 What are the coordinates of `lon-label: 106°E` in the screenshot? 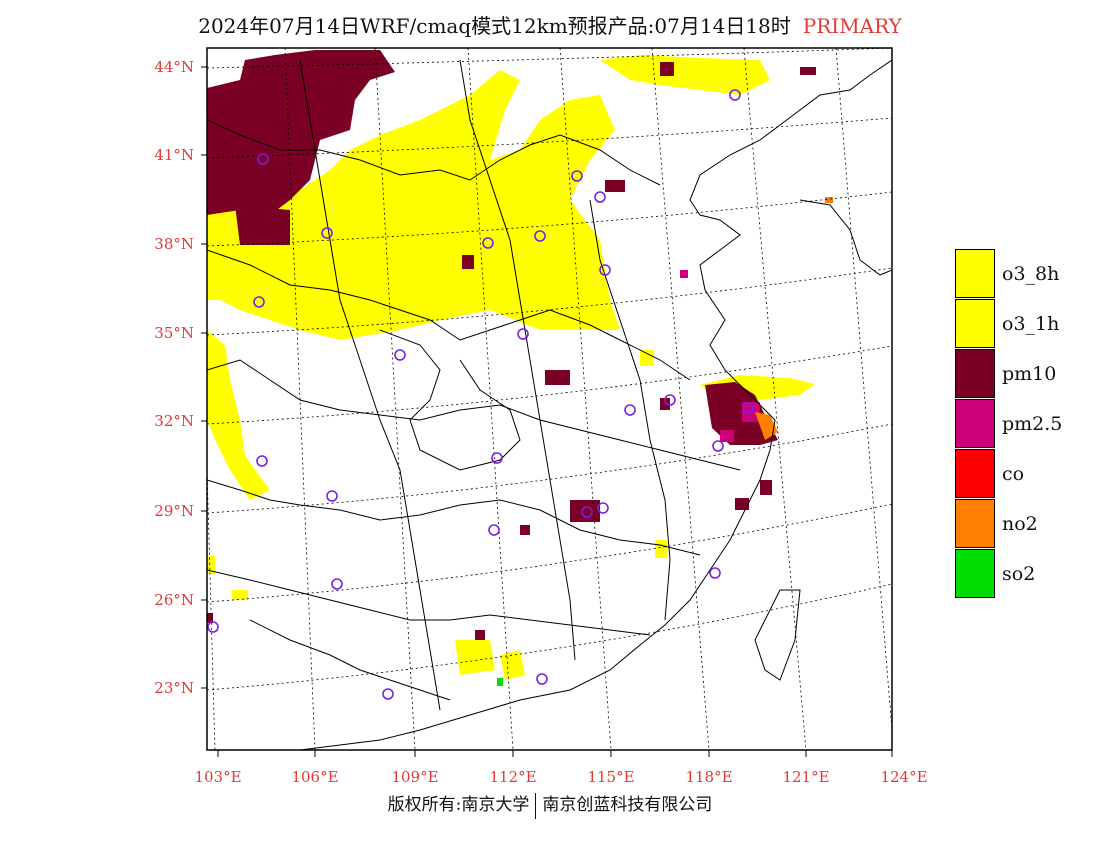 It's located at (314, 777).